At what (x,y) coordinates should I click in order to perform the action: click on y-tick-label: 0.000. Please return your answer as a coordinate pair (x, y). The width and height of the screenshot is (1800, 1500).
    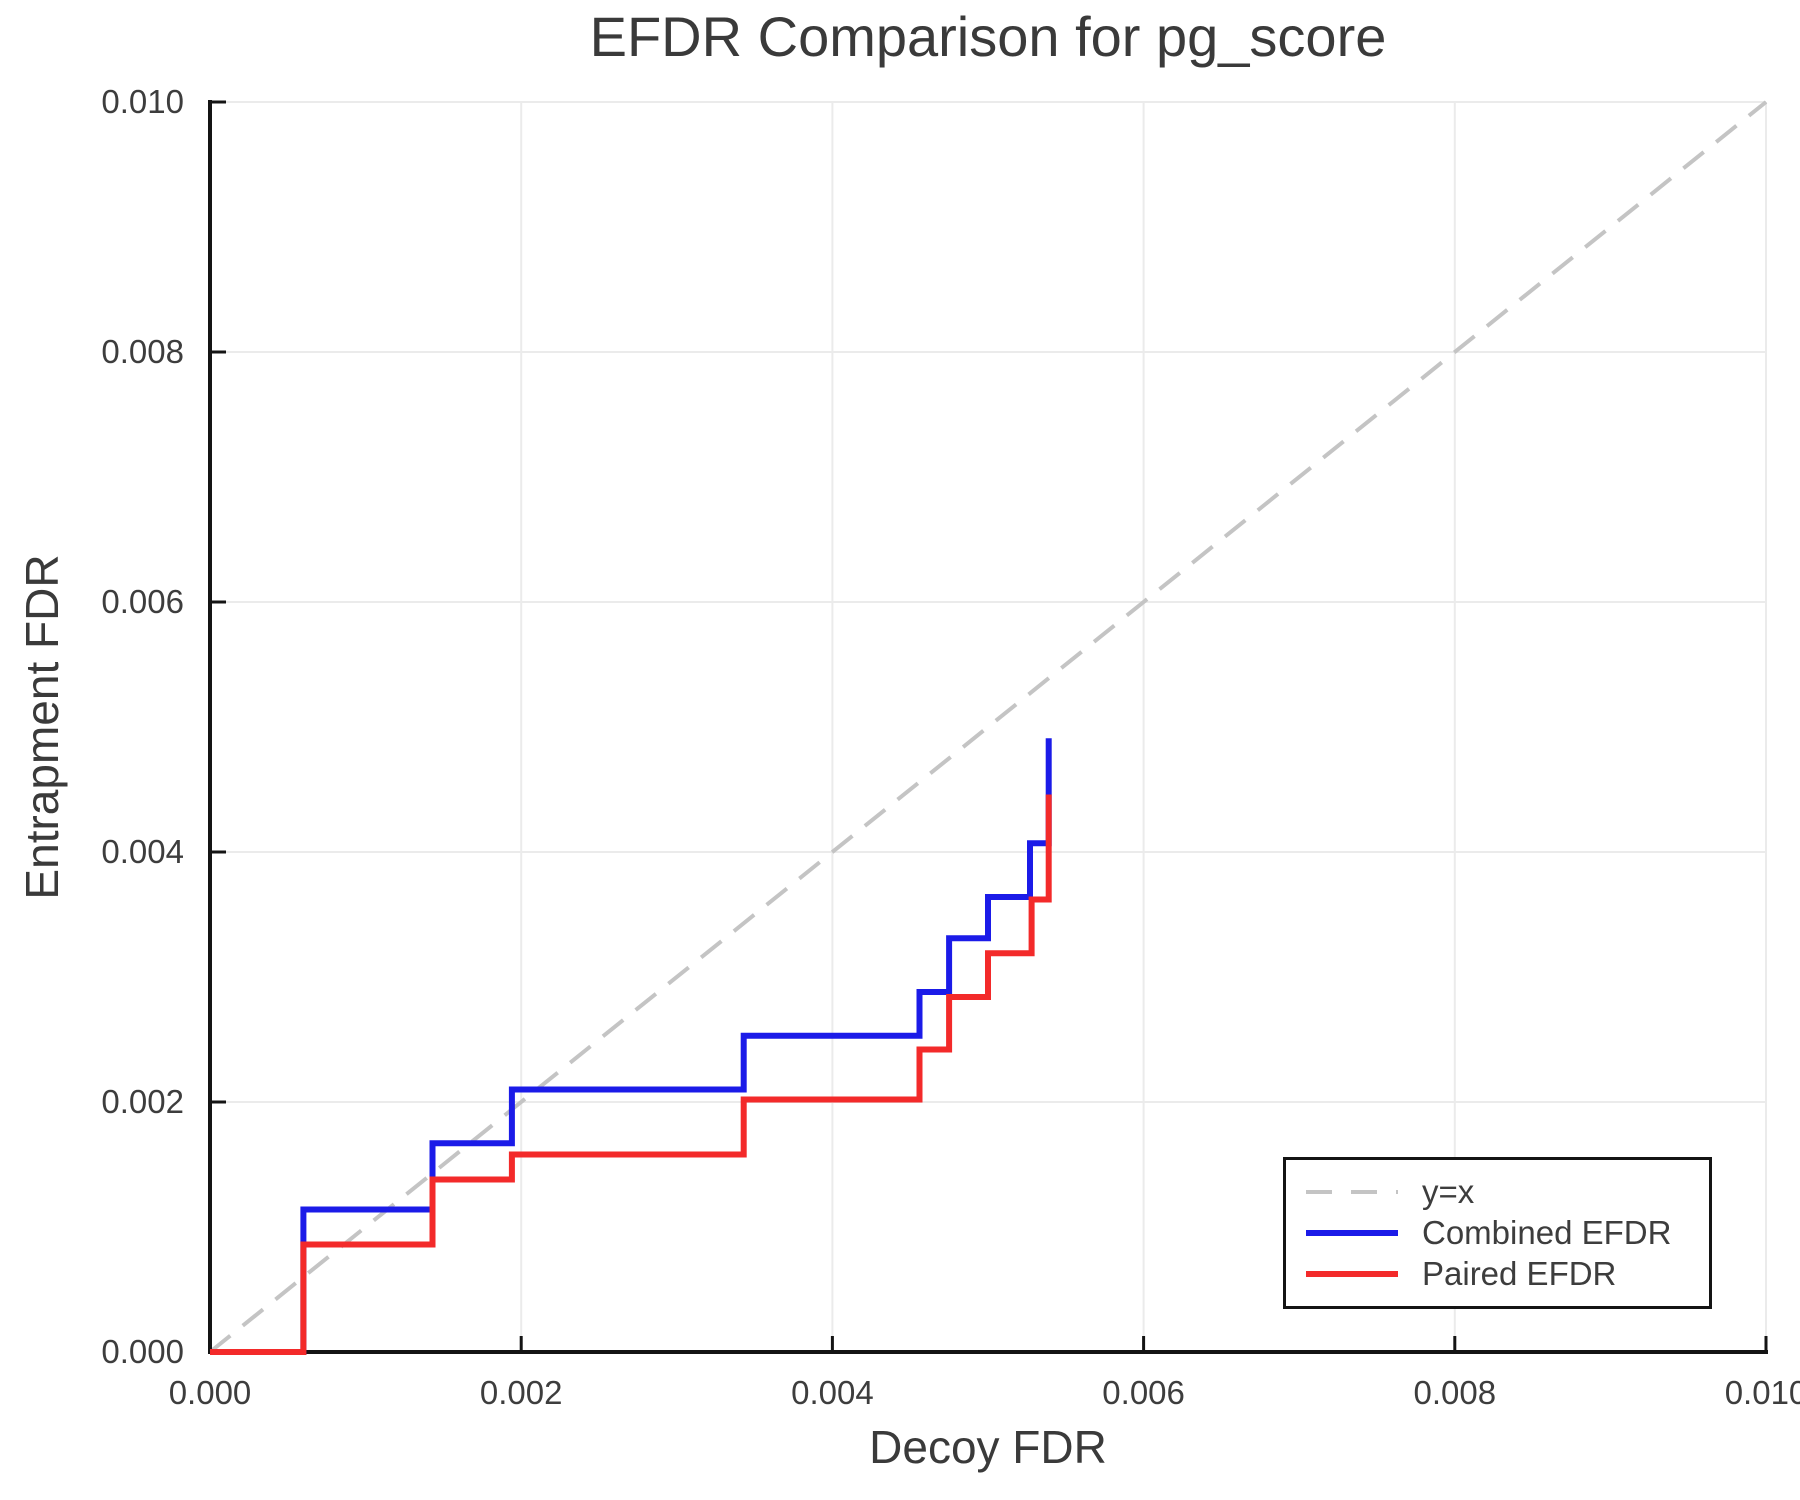
    Looking at the image, I should click on (142, 1351).